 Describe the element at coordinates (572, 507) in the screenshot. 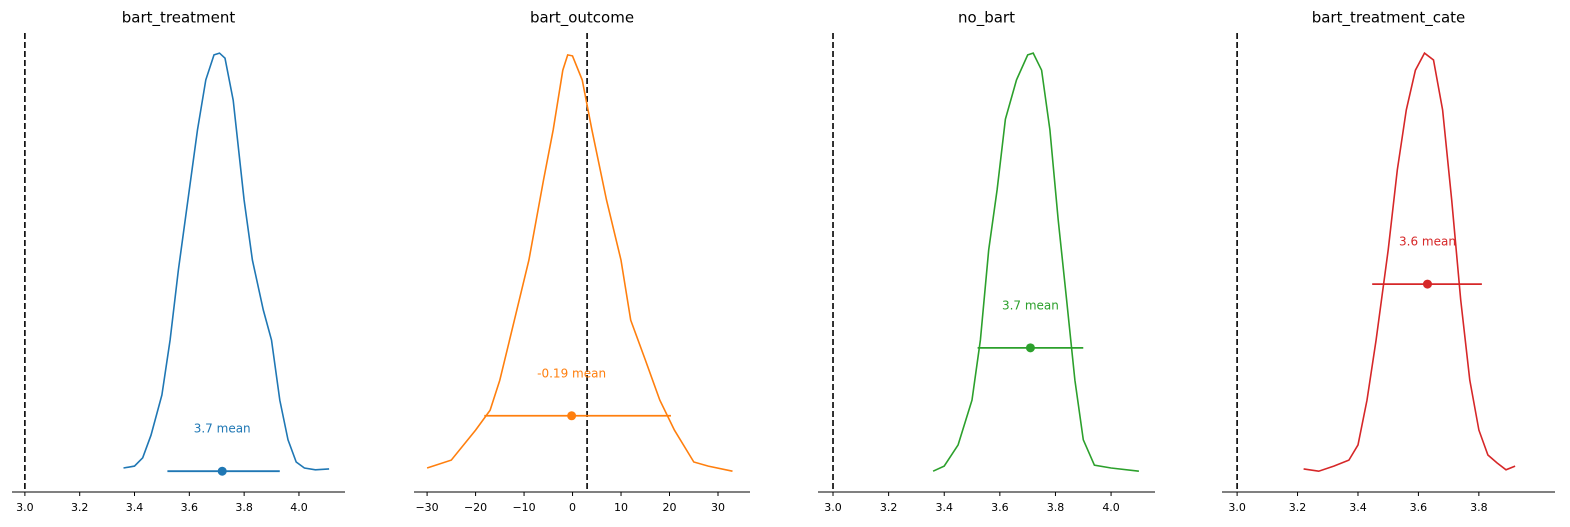

I see `x-tick-label: 0` at that location.